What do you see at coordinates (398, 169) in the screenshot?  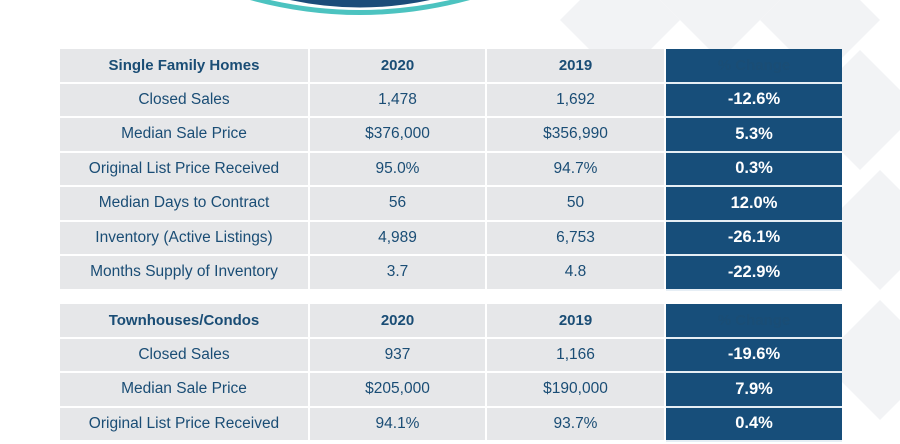 I see `value-2020: 95.0%` at bounding box center [398, 169].